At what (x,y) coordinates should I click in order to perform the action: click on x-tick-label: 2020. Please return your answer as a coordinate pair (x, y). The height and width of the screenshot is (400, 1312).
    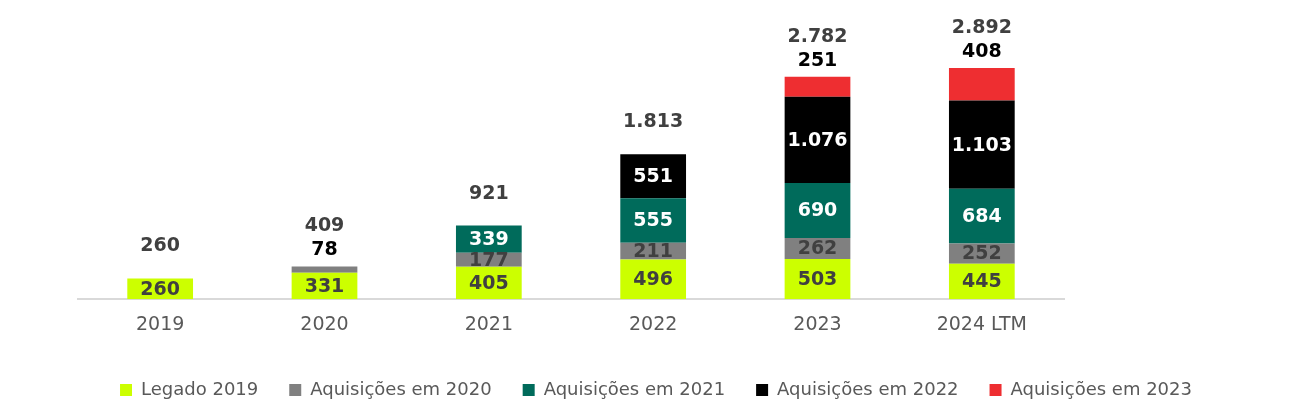
    Looking at the image, I should click on (324, 322).